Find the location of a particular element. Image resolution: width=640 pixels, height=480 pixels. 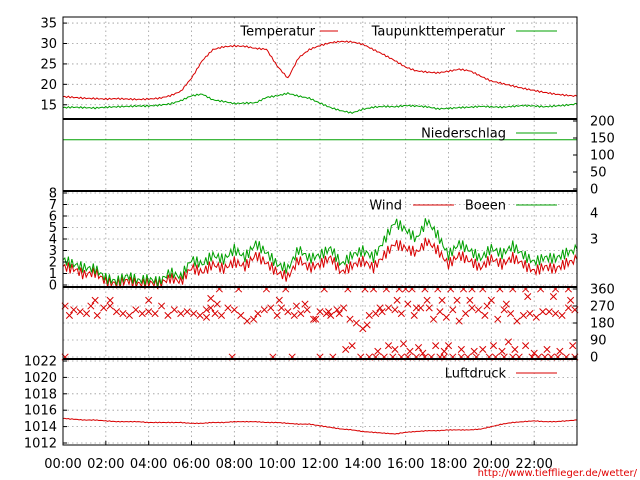

x-tick-label: 00:00 is located at coordinates (62, 464).